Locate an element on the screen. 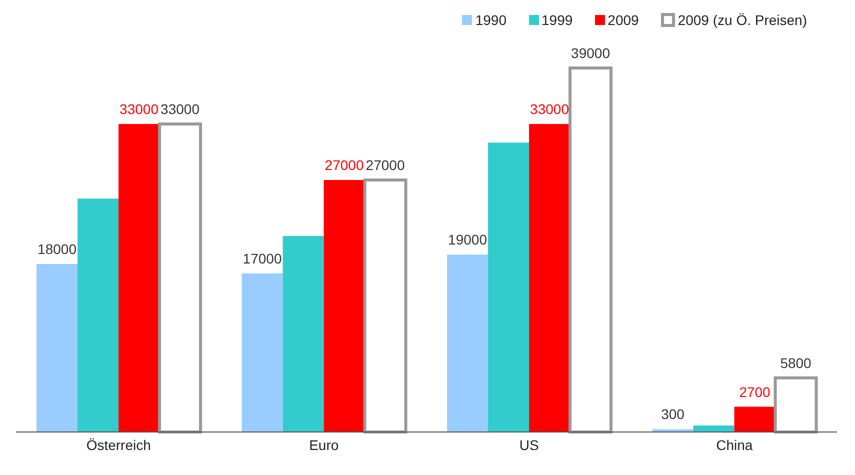 Image resolution: width=855 pixels, height=475 pixels. legend-label: 1990 is located at coordinates (491, 20).